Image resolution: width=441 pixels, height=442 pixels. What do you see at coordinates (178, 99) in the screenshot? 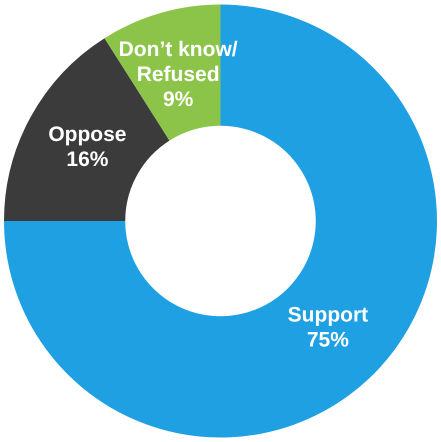
I see `data-label: 9%` at bounding box center [178, 99].